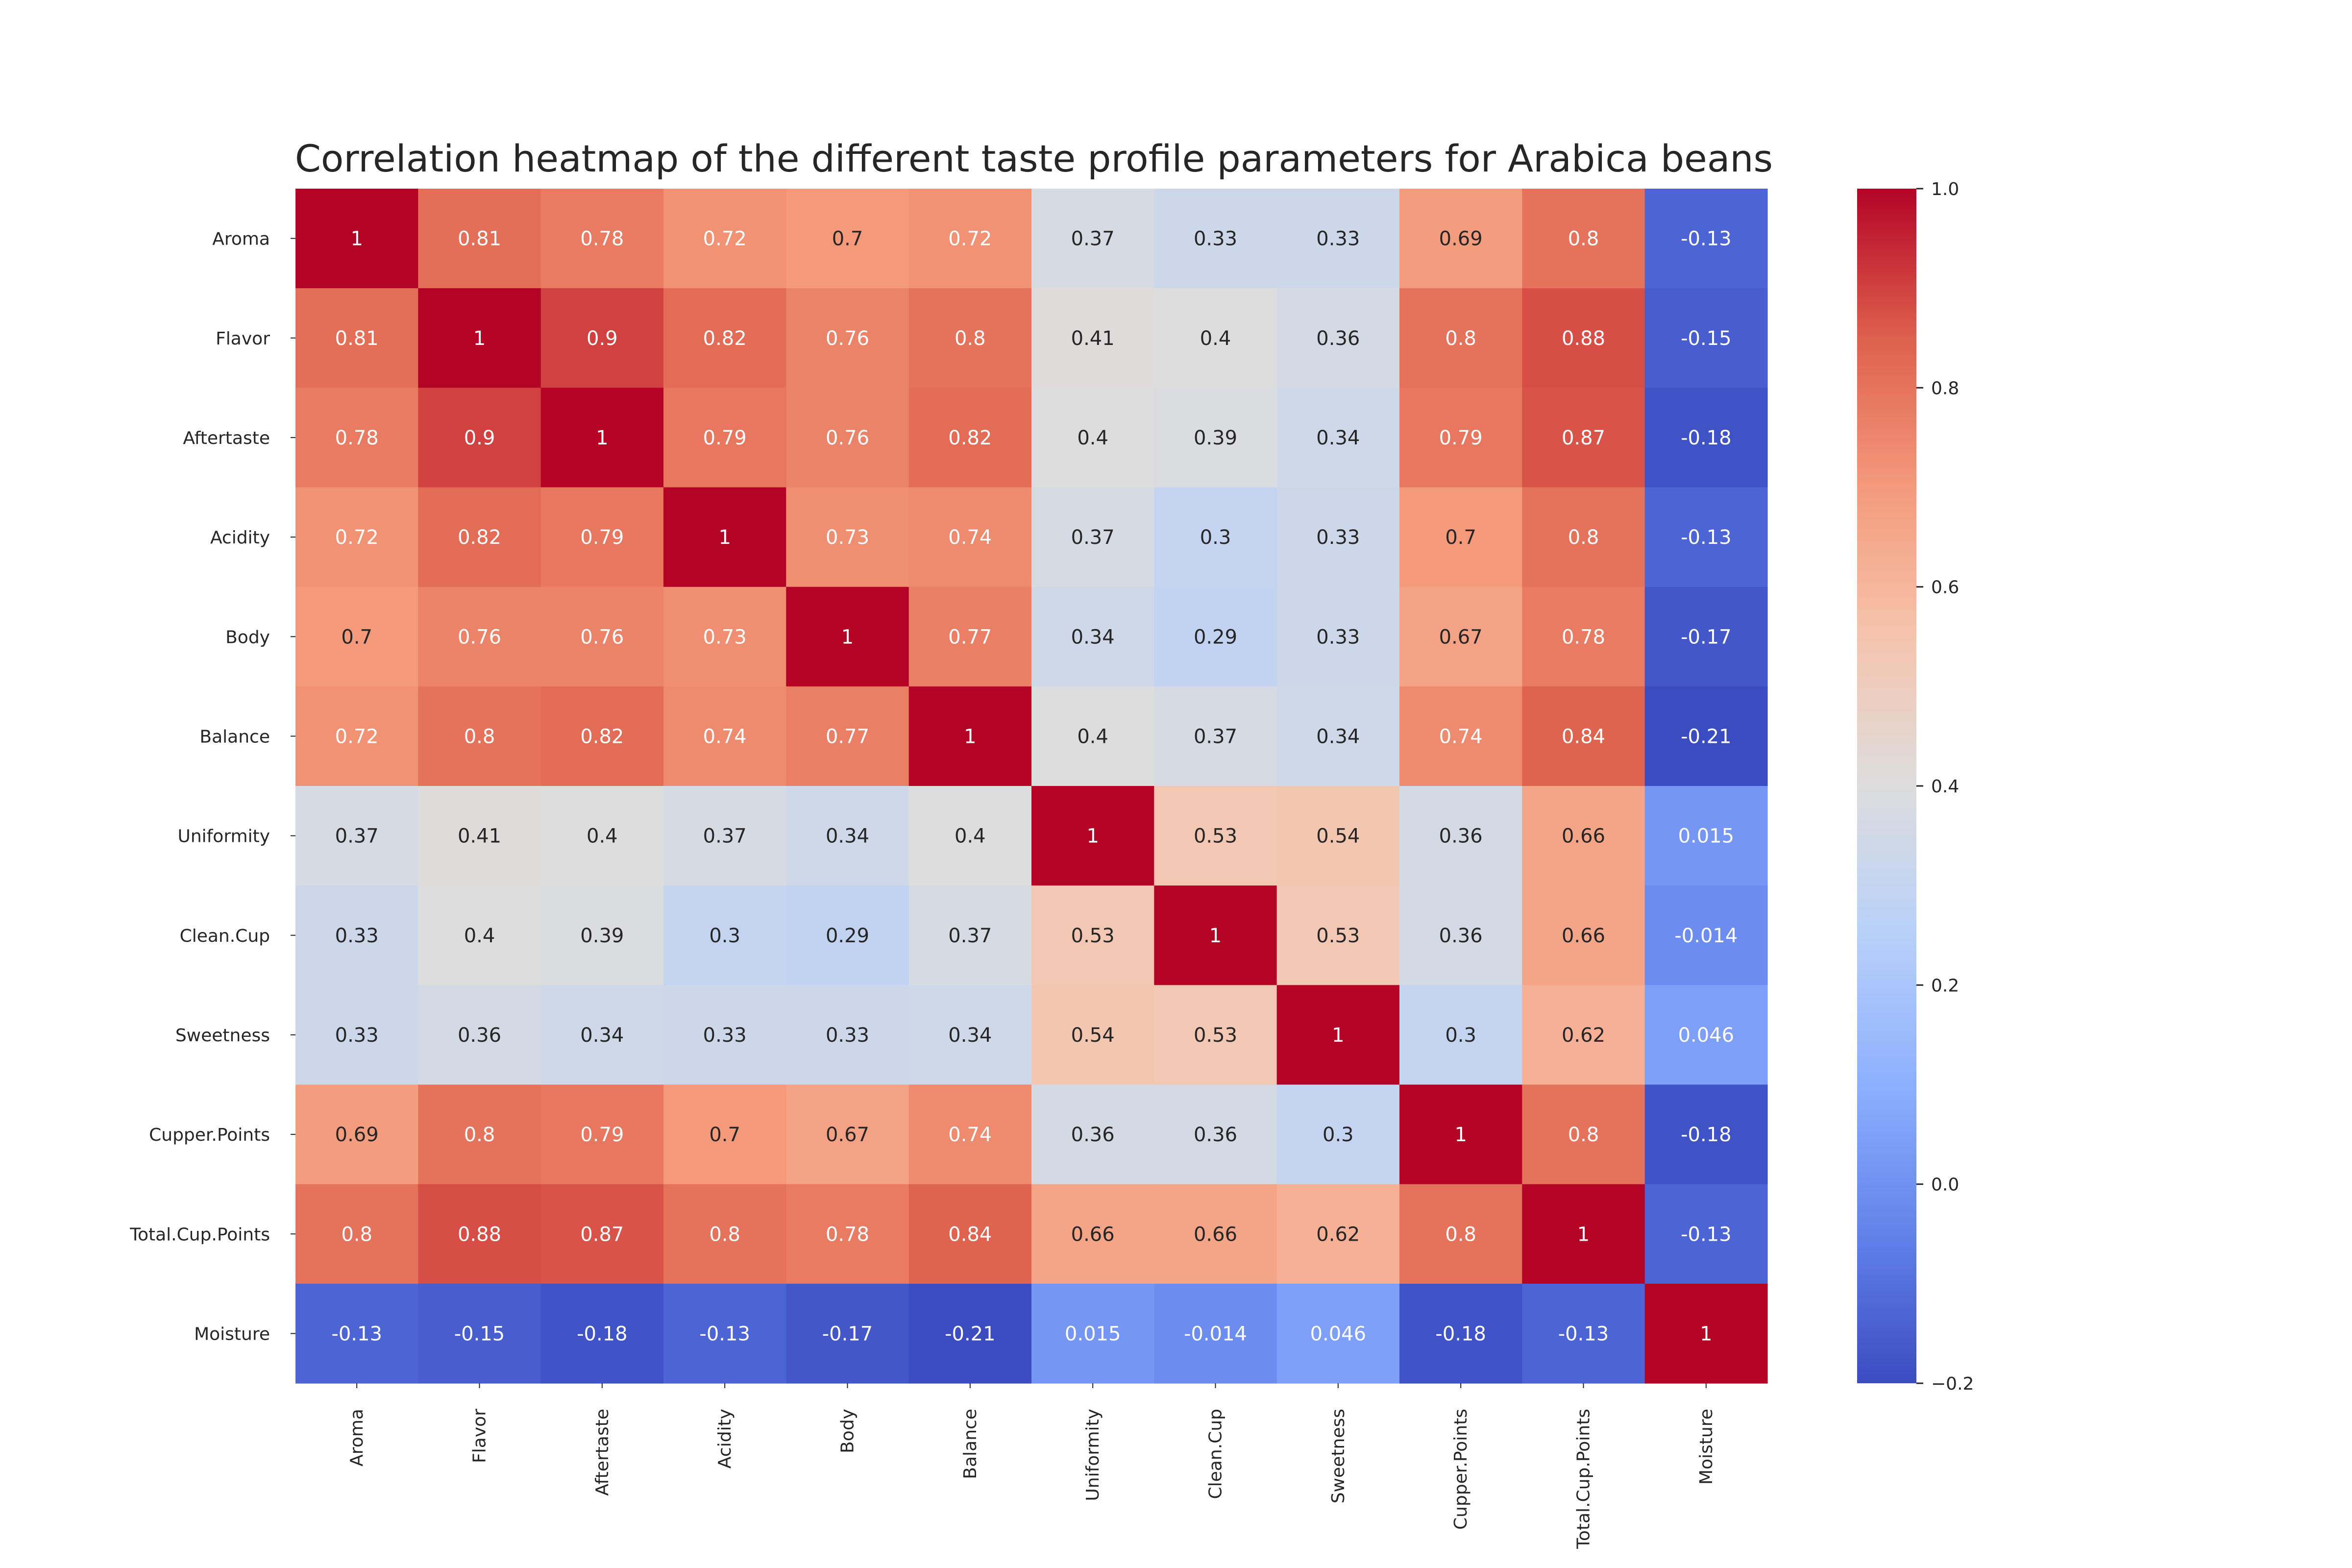 This screenshot has height=1568, width=2352. Describe the element at coordinates (1092, 438) in the screenshot. I see `cell-value-label: 0.4` at that location.